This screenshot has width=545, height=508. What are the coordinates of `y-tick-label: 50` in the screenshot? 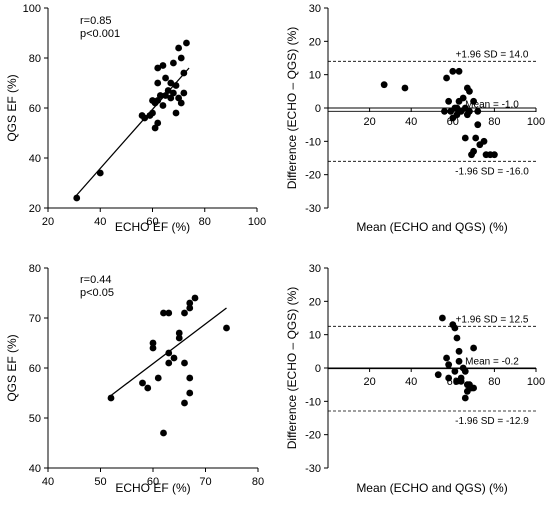 It's located at (35, 419).